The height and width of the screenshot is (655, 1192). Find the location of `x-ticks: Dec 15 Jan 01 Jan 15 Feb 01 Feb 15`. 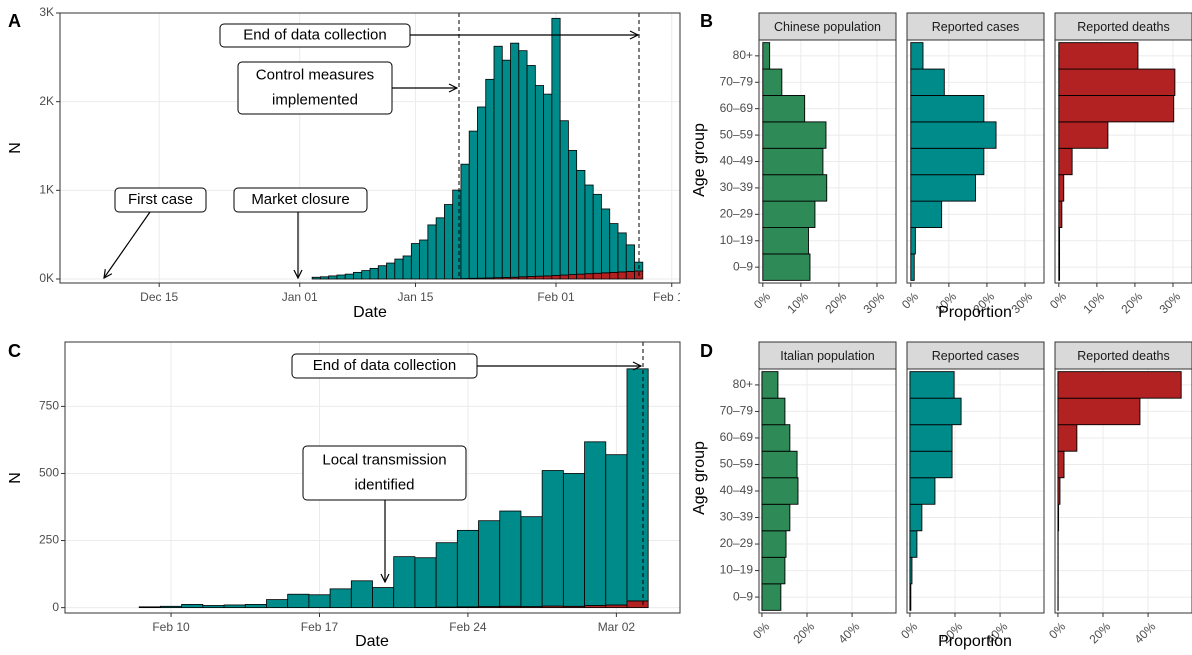

x-ticks: Dec 15 Jan 01 Jan 15 Feb 01 Feb 15 is located at coordinates (410, 297).